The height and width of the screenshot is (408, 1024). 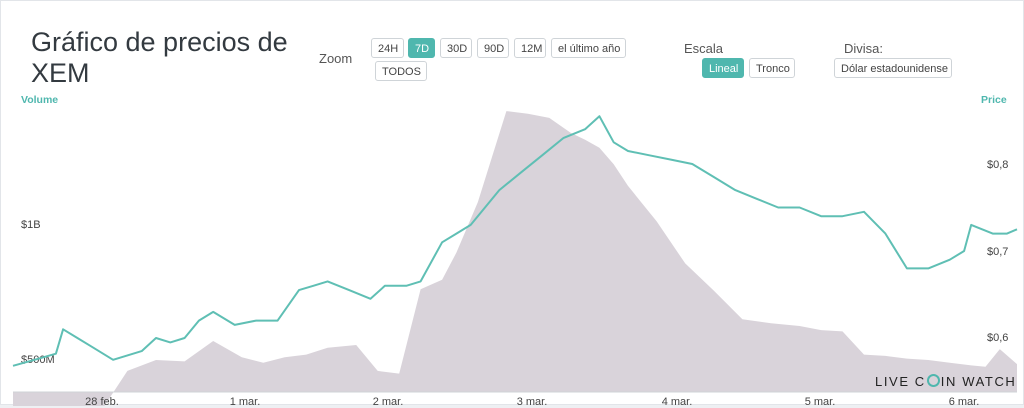 What do you see at coordinates (421, 48) in the screenshot?
I see `zoom-7d-button: 7D` at bounding box center [421, 48].